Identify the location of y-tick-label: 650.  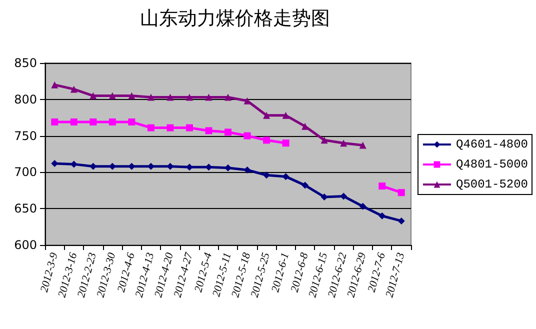
(25, 209).